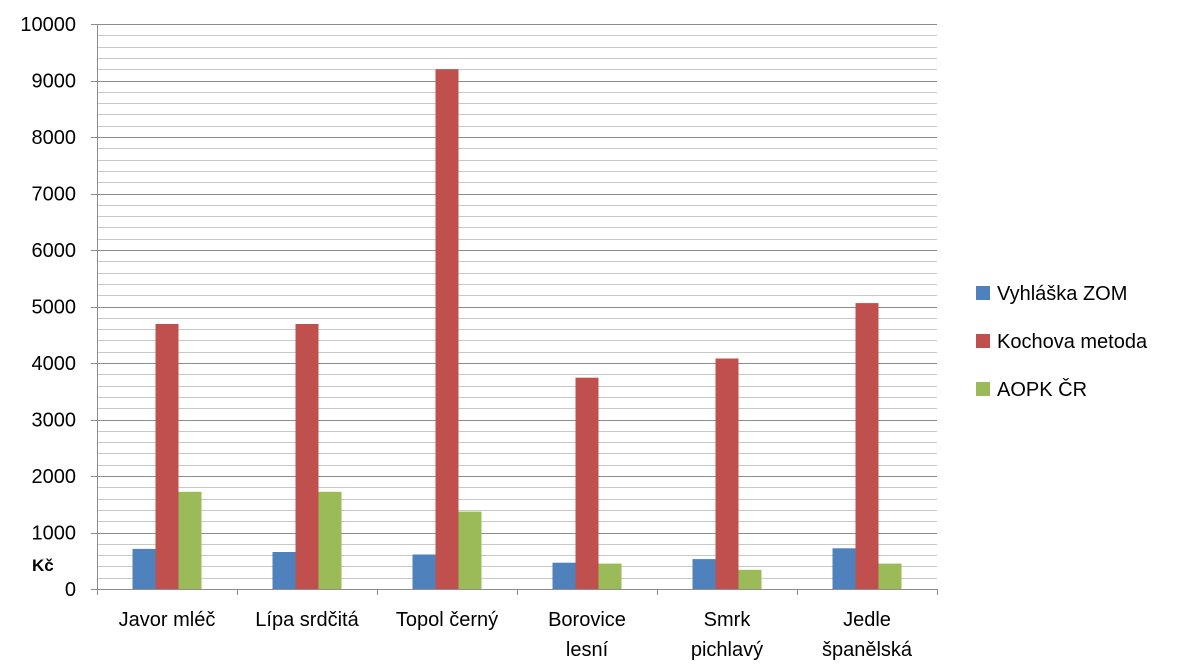 The image size is (1186, 665). Describe the element at coordinates (727, 635) in the screenshot. I see `x-tick-label: Smrk pichlavý` at that location.